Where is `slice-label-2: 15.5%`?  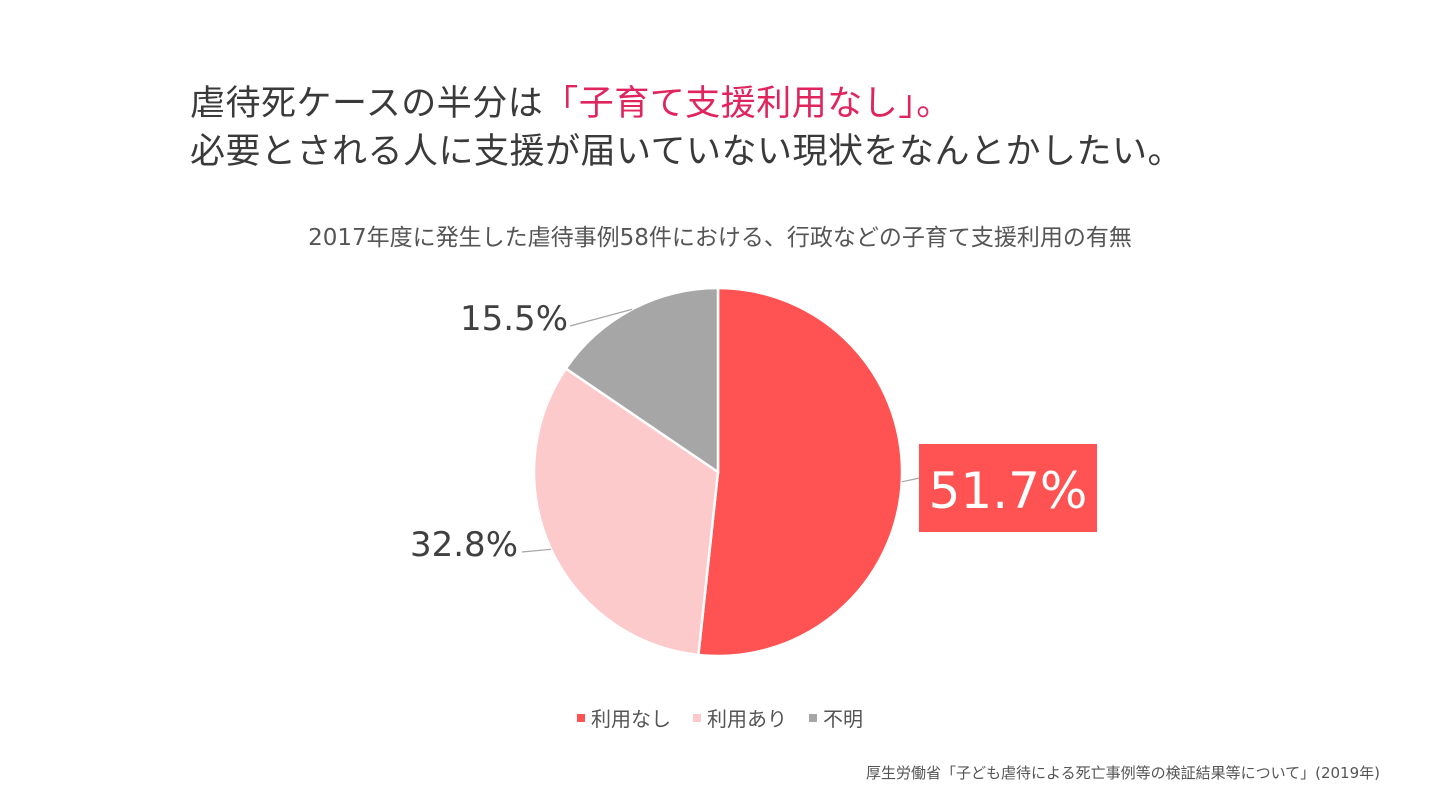 slice-label-2: 15.5% is located at coordinates (514, 319).